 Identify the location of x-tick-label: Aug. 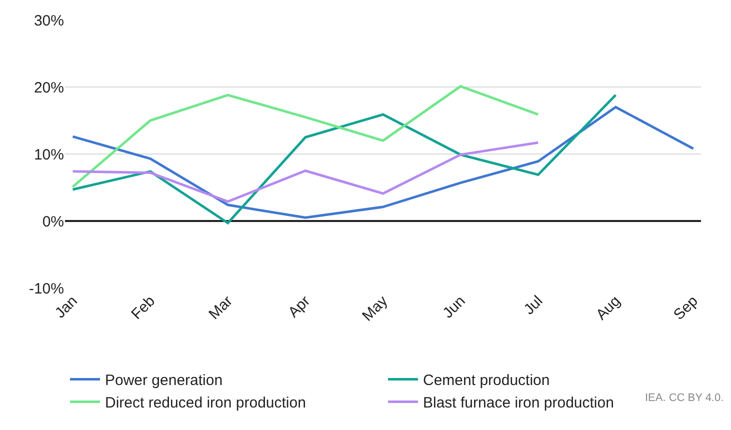
(608, 308).